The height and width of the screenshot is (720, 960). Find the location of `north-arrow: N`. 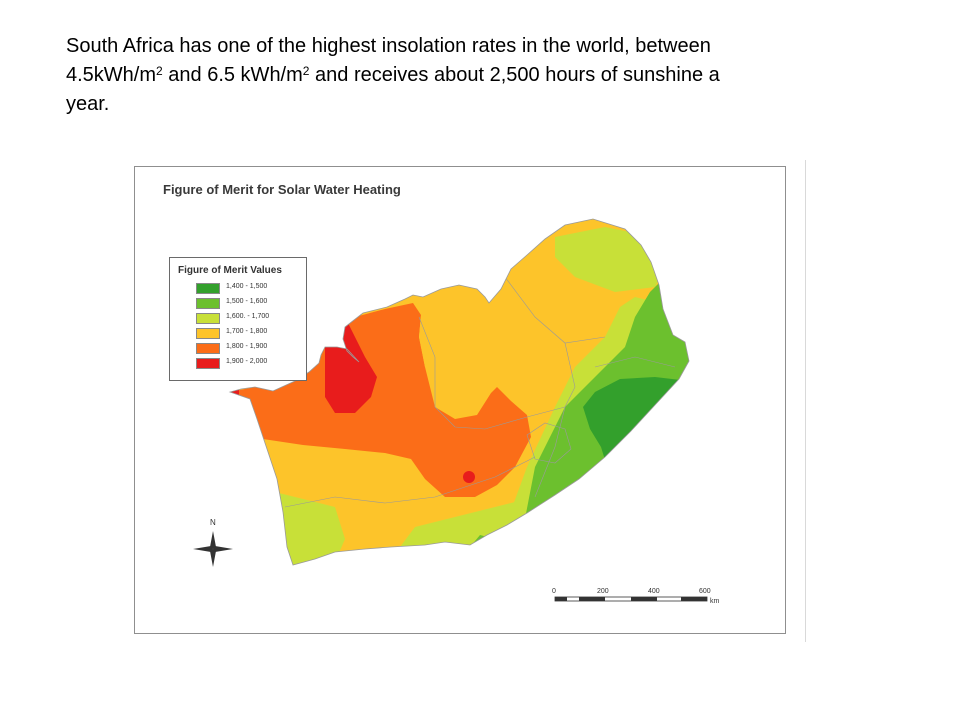

north-arrow: N is located at coordinates (213, 542).